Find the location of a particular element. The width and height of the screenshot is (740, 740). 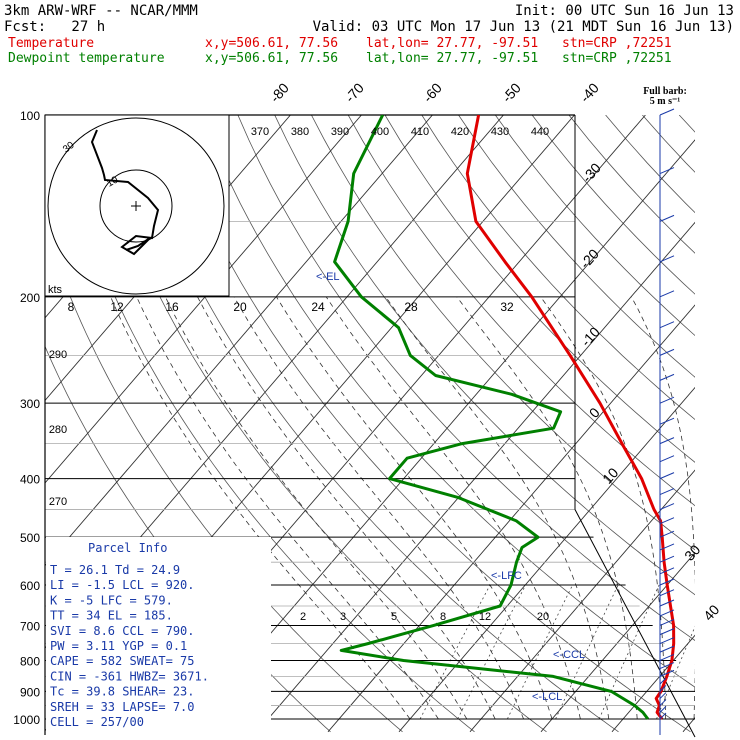

isotherm-label: -40 is located at coordinates (590, 93).